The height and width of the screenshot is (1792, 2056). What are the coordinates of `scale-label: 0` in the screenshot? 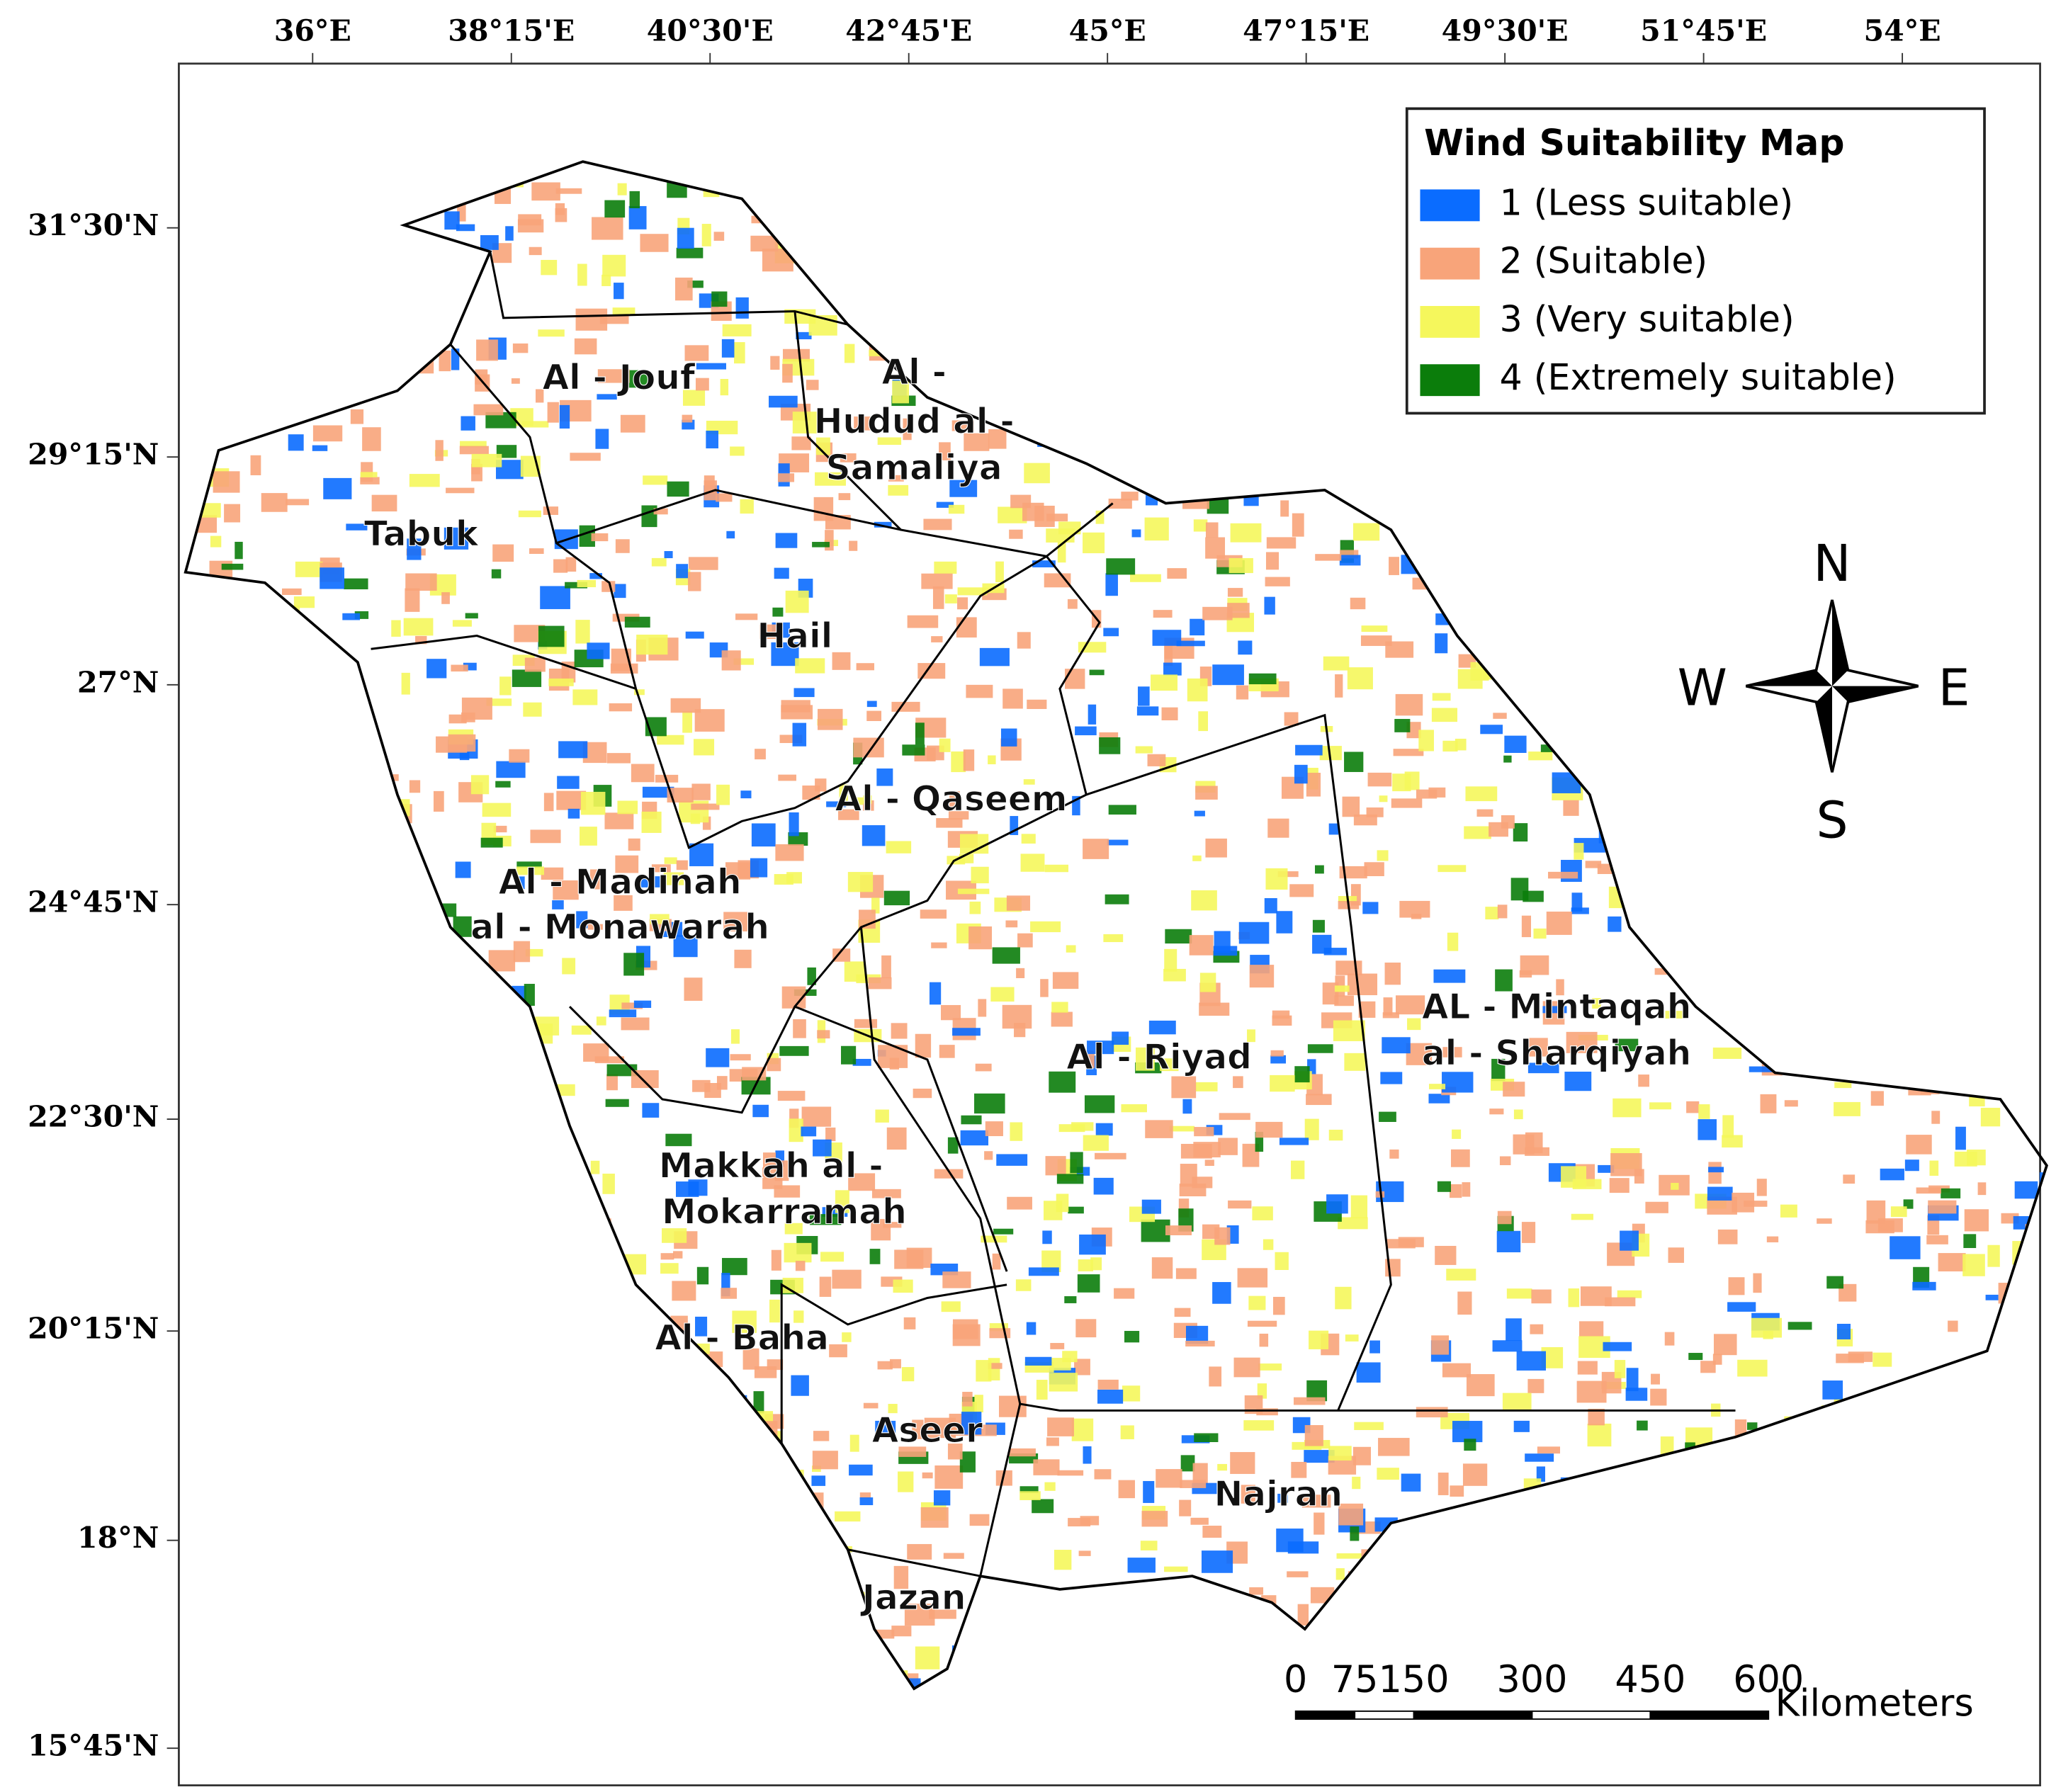 It's located at (1296, 1680).